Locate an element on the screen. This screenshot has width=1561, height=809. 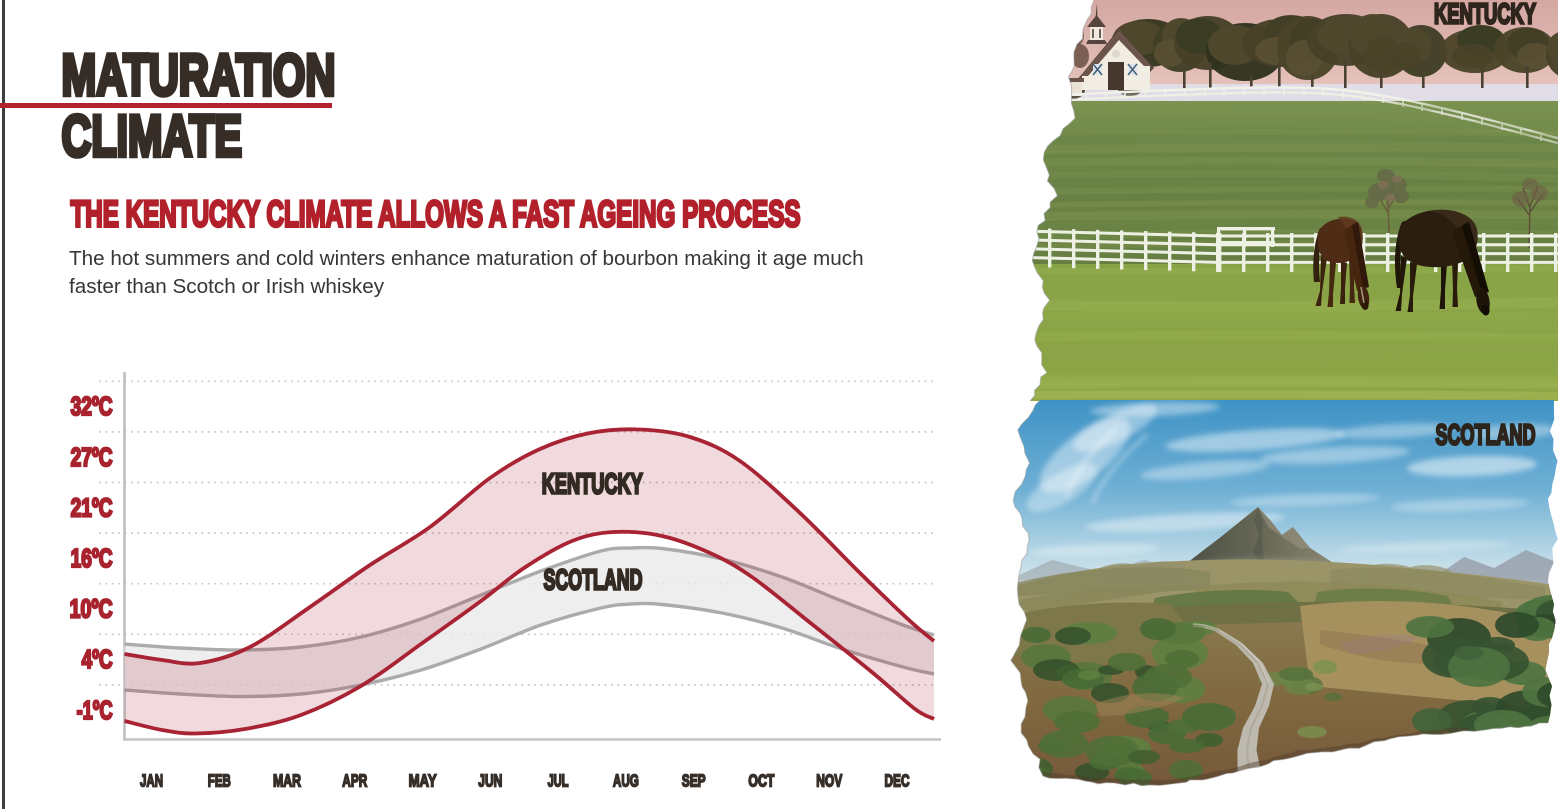
svg-text: JAN is located at coordinates (151, 781).